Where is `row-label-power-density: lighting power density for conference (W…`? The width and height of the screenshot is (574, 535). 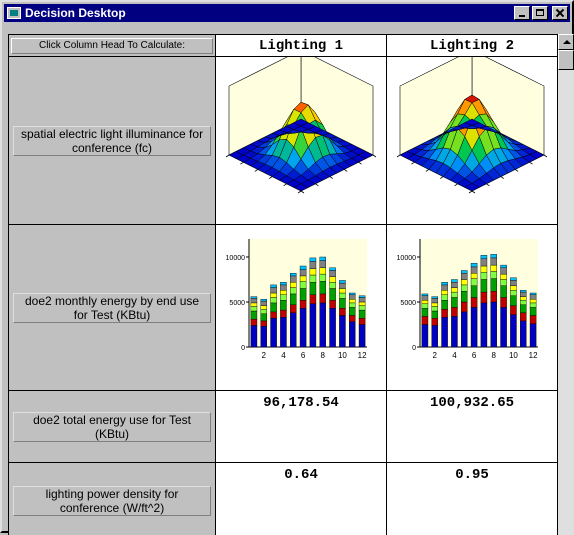
row-label-power-density: lighting power density for conference (W… is located at coordinates (112, 499).